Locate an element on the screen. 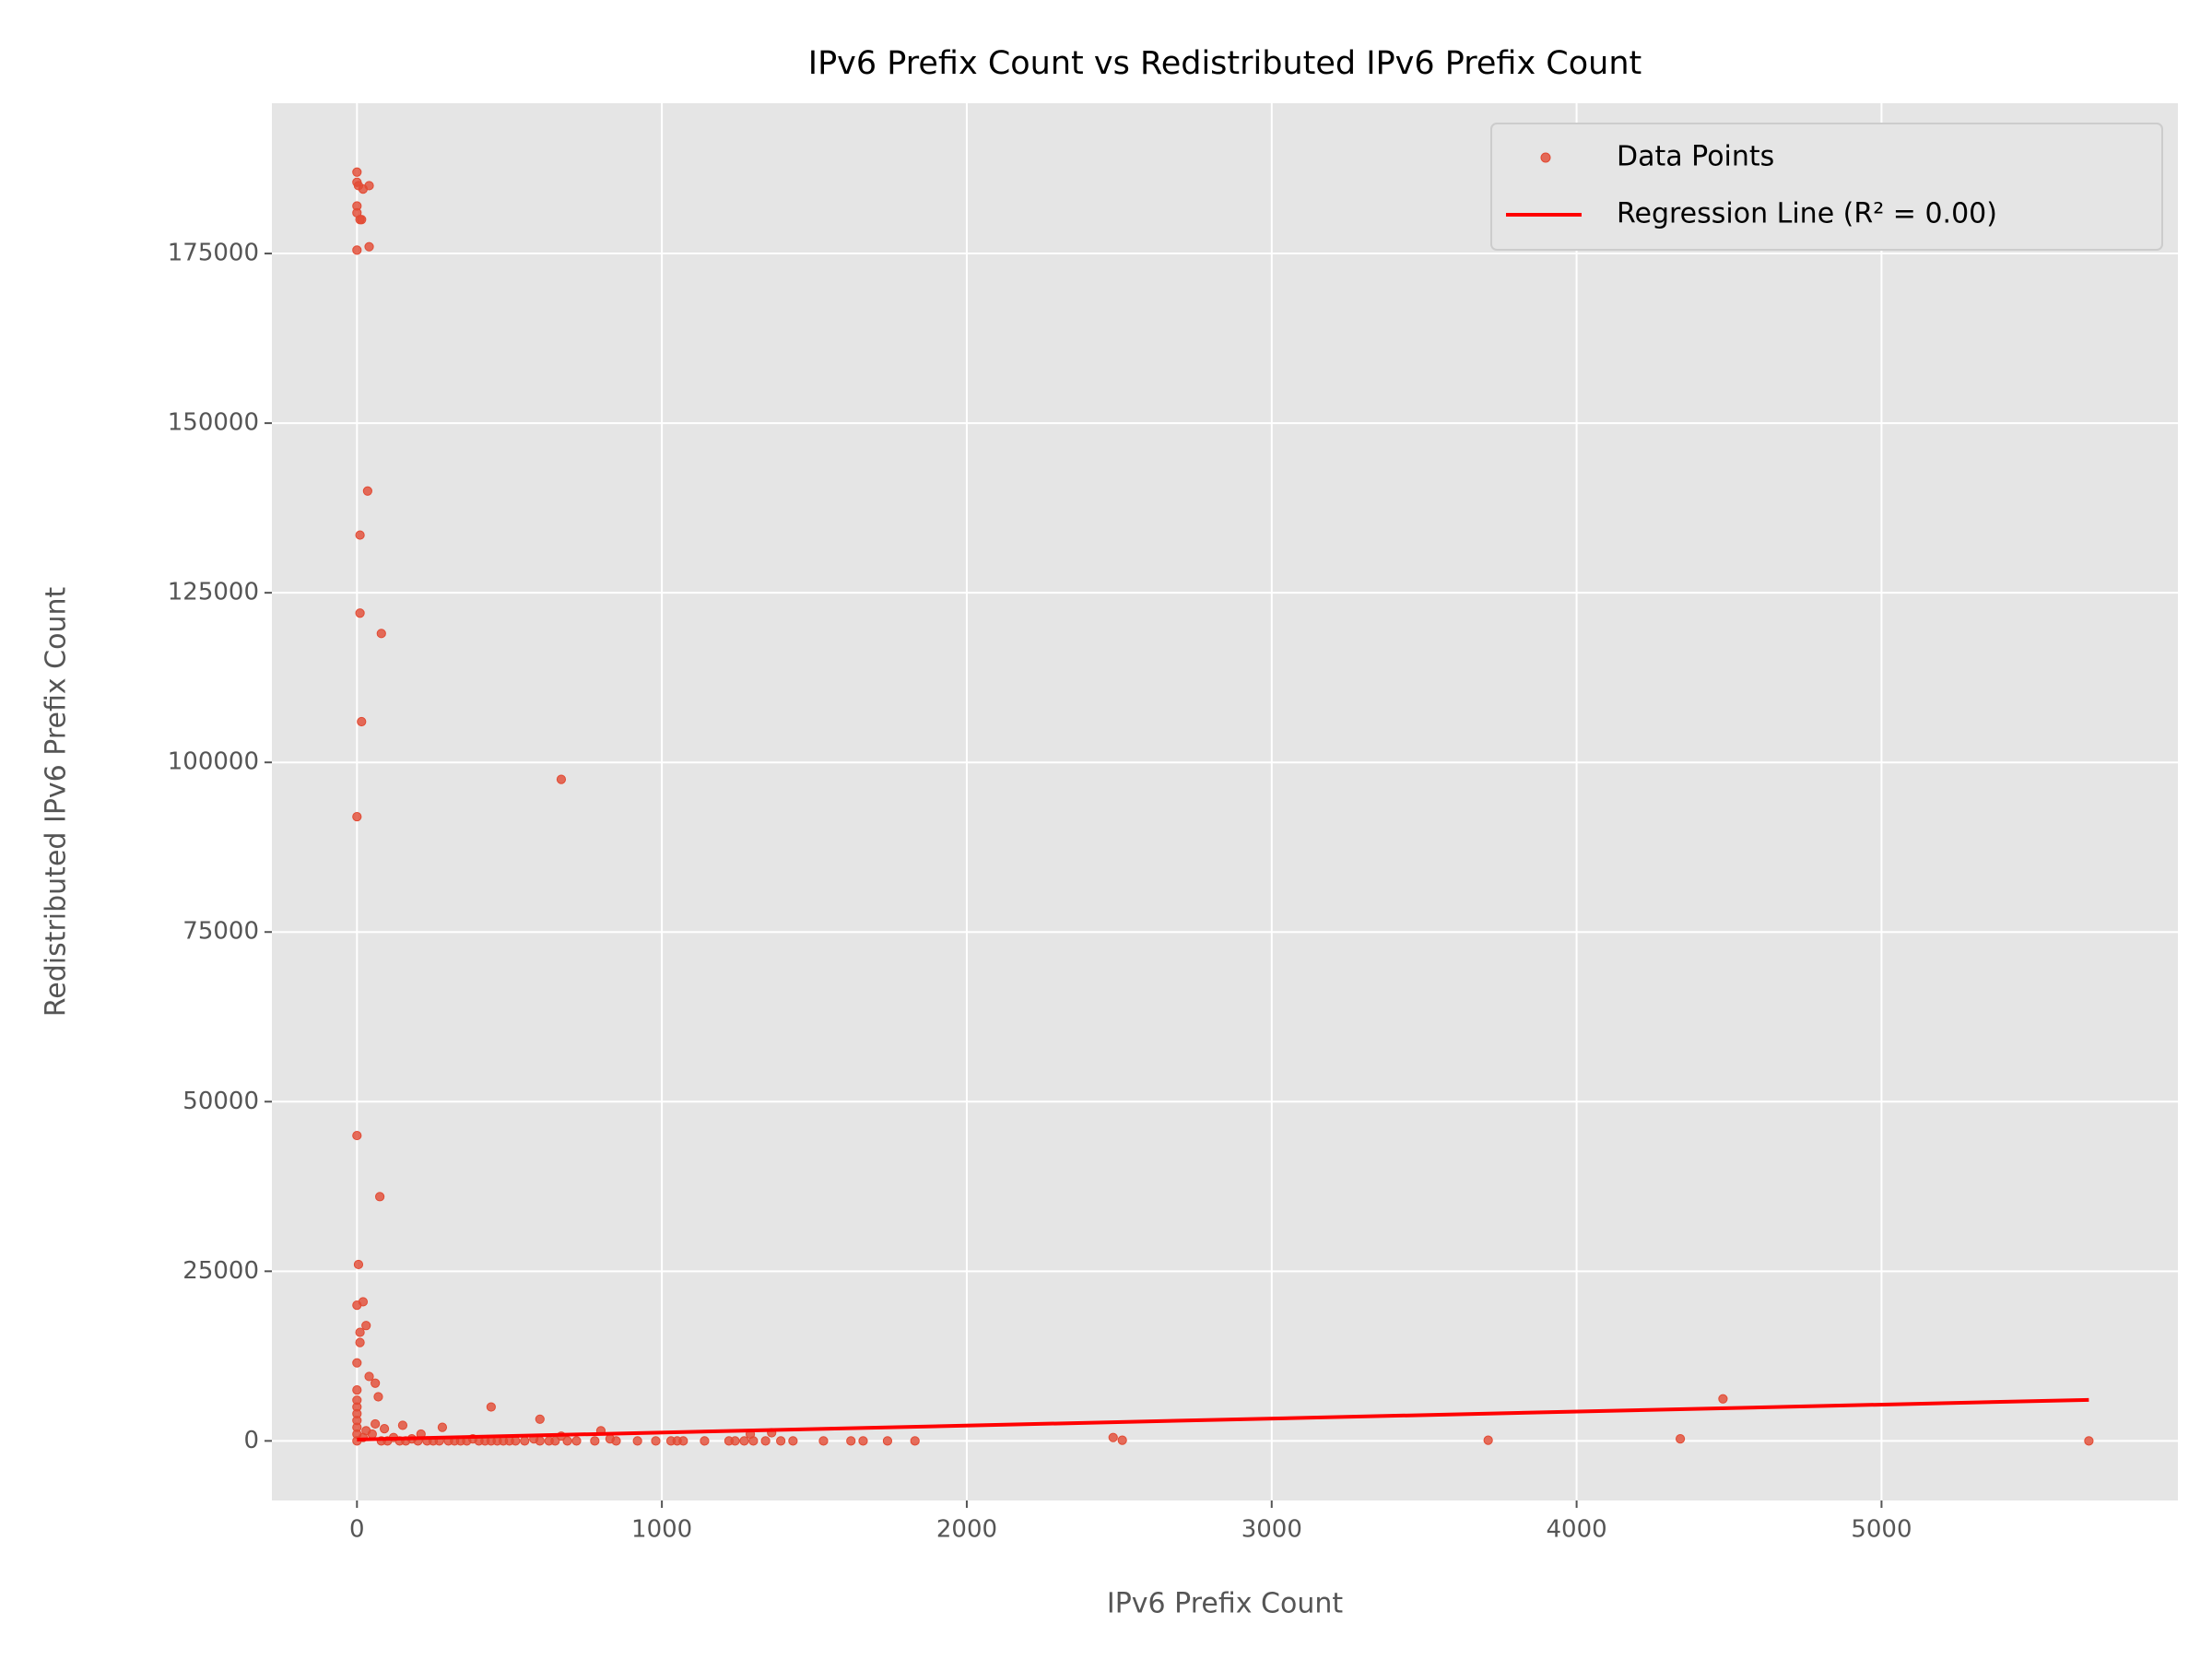 The width and height of the screenshot is (2212, 1659). legend-label: Data Points is located at coordinates (1695, 157).